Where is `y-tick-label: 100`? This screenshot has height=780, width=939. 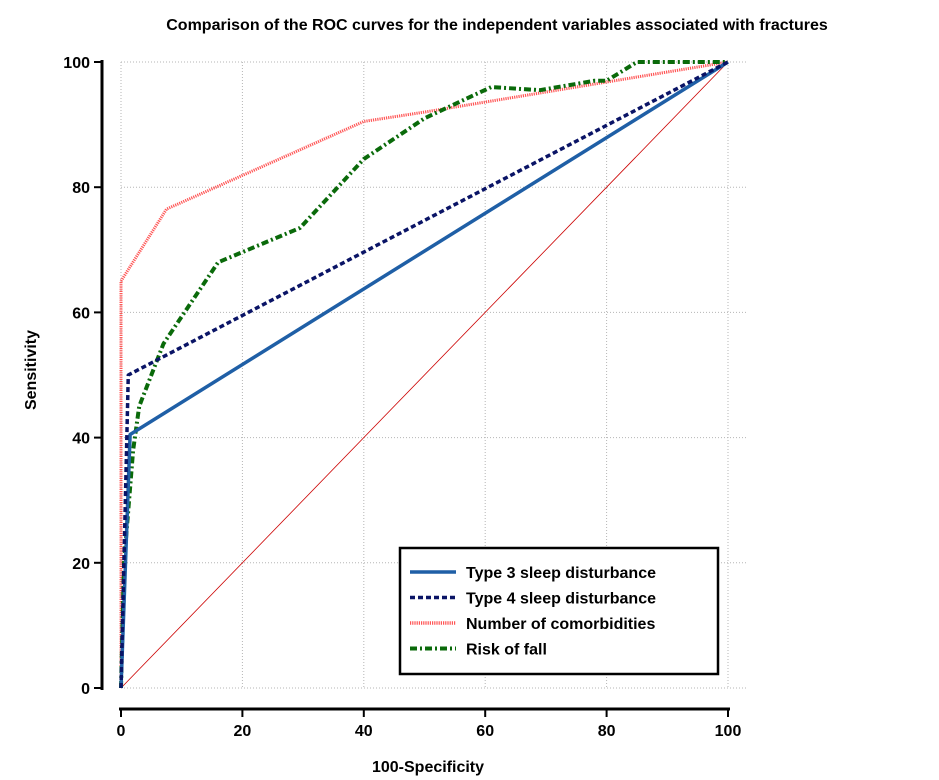 y-tick-label: 100 is located at coordinates (76, 63).